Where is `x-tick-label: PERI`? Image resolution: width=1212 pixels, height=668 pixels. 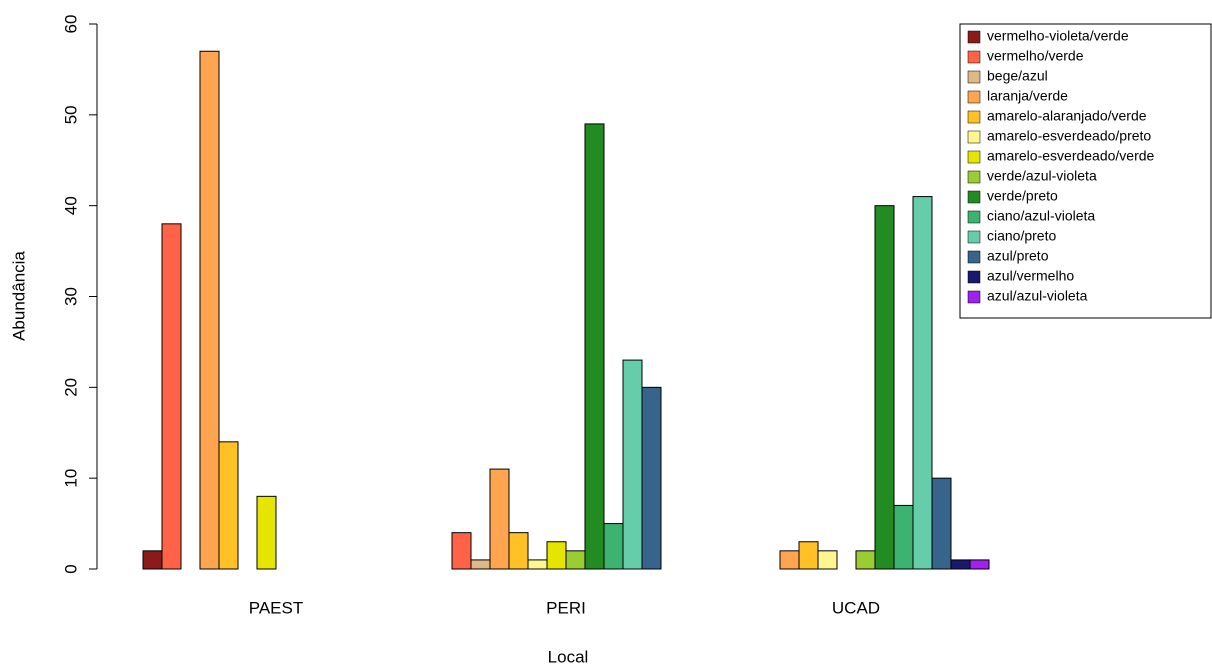 x-tick-label: PERI is located at coordinates (566, 607).